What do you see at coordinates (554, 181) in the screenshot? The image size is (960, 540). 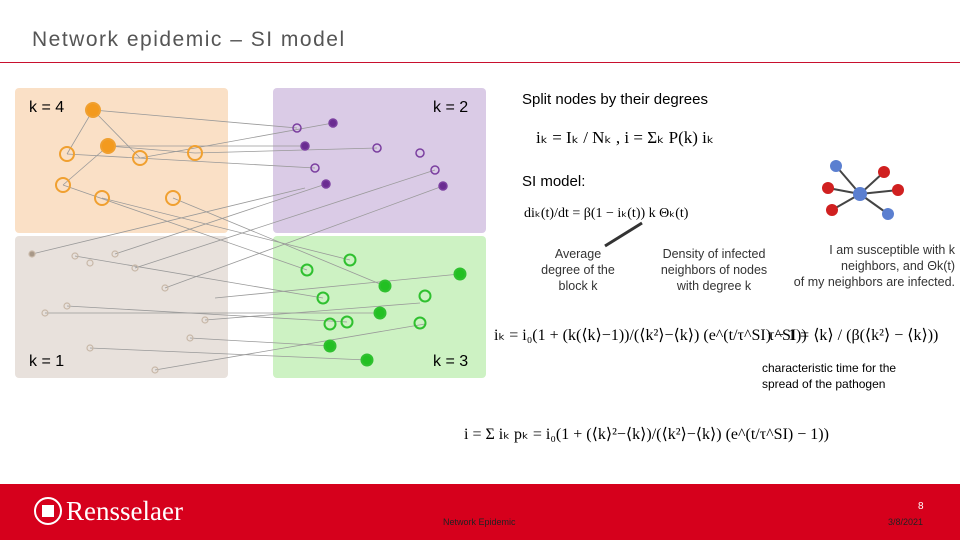 I see `si-heading: SI model:` at bounding box center [554, 181].